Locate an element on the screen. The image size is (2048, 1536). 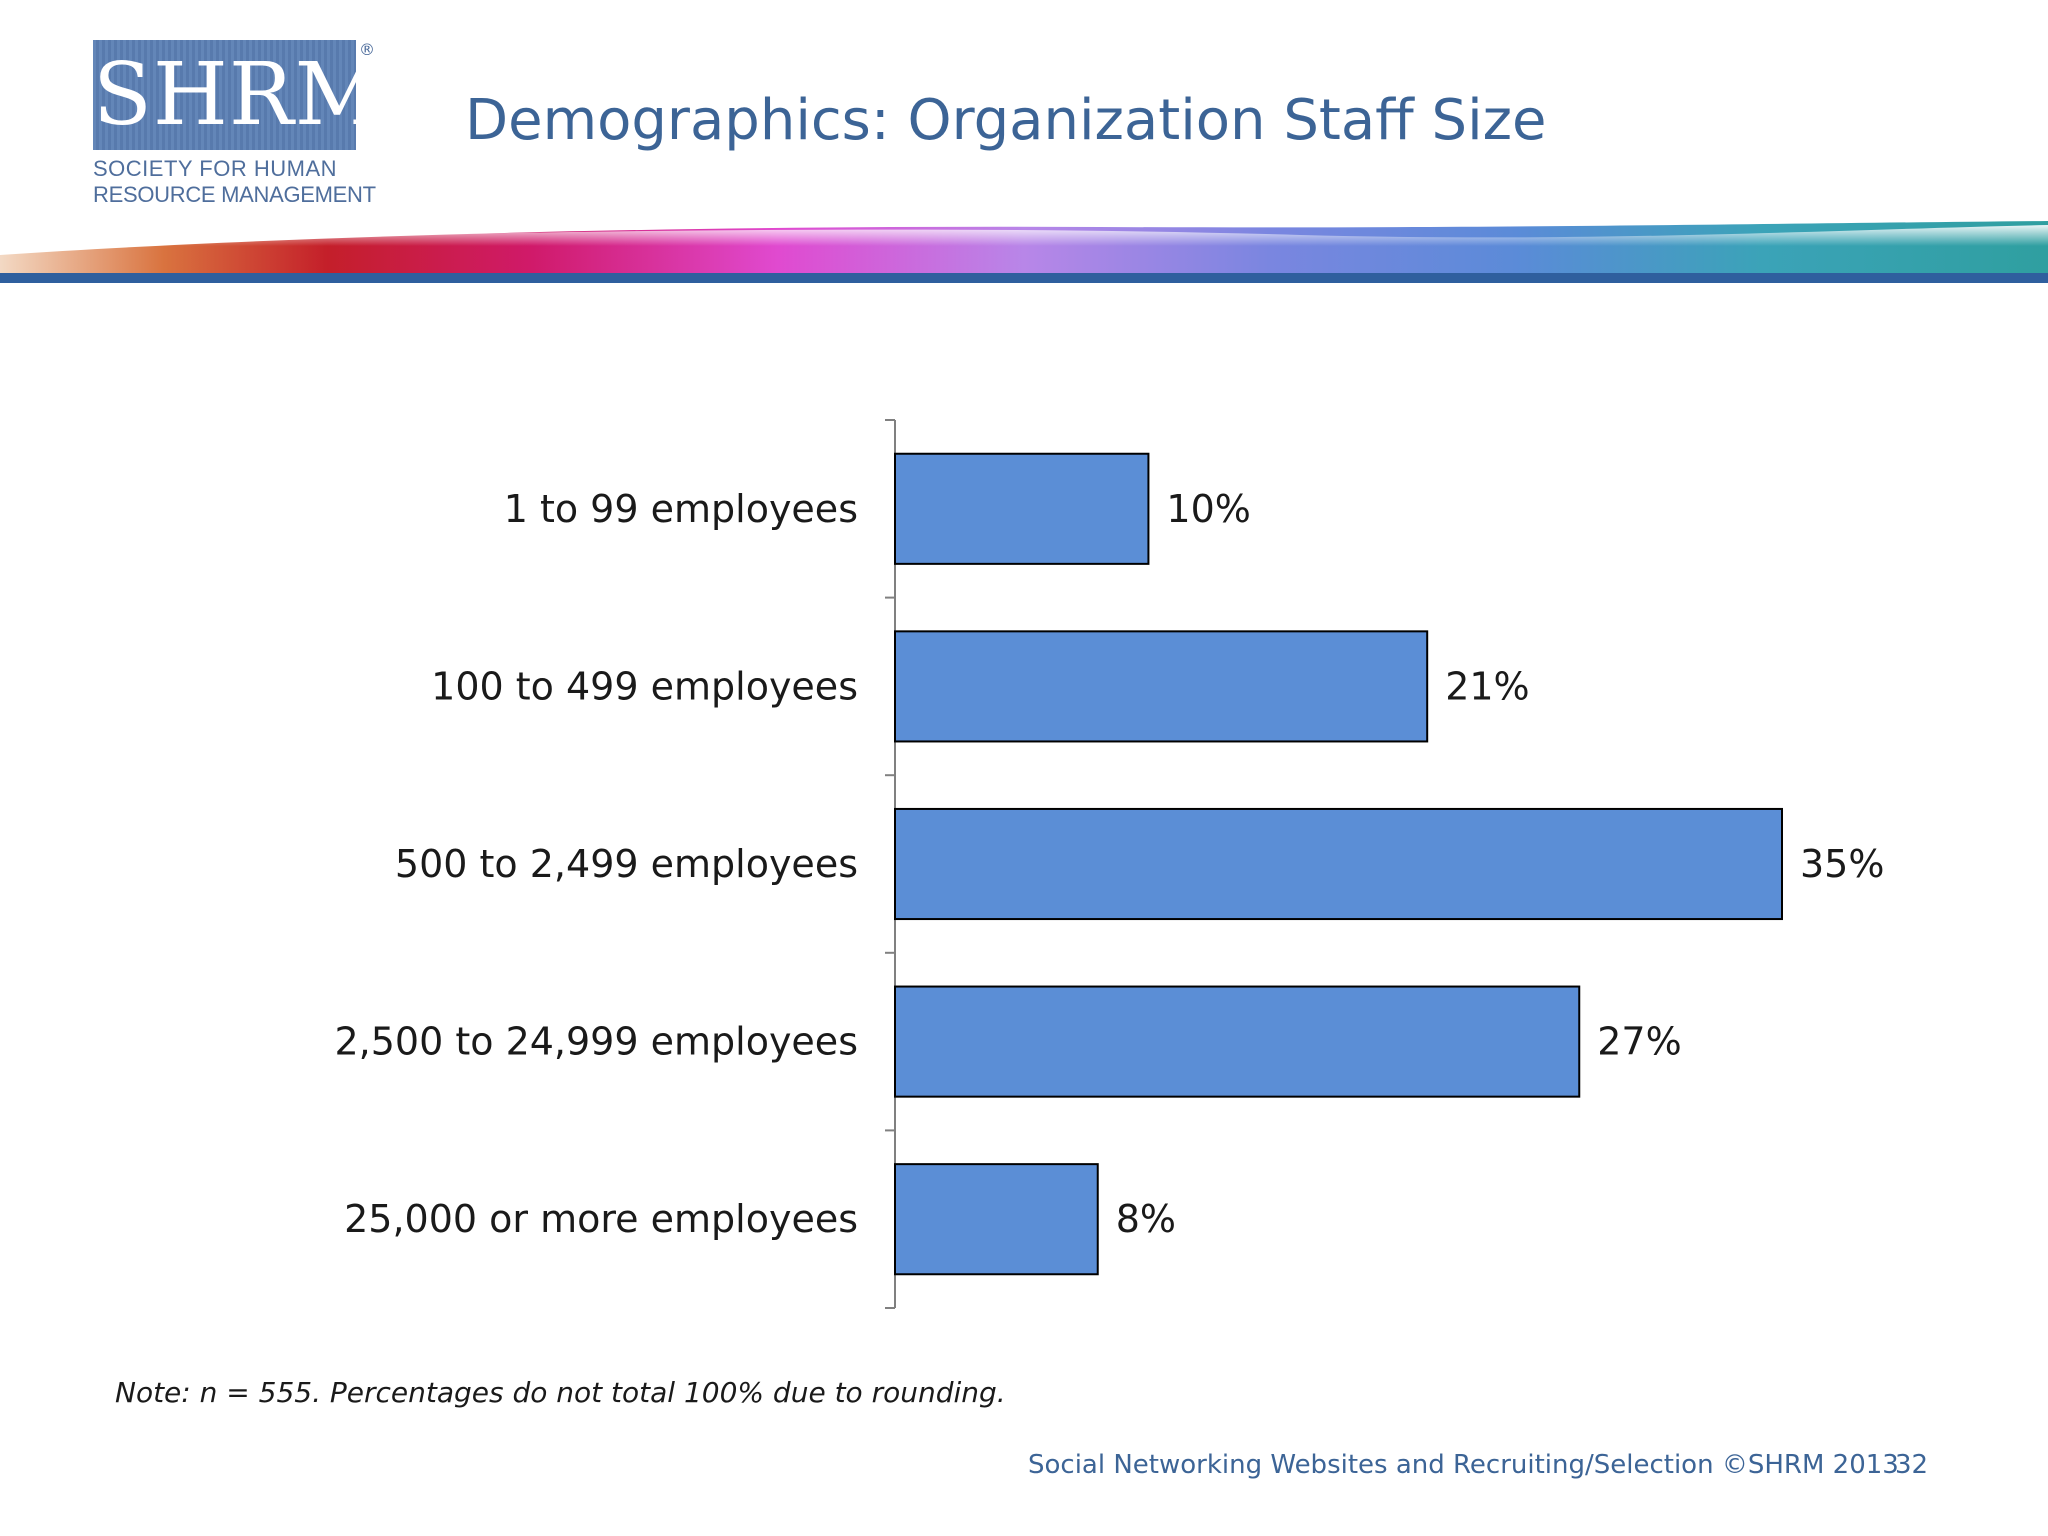
decorative-banner is located at coordinates (1024, 252).